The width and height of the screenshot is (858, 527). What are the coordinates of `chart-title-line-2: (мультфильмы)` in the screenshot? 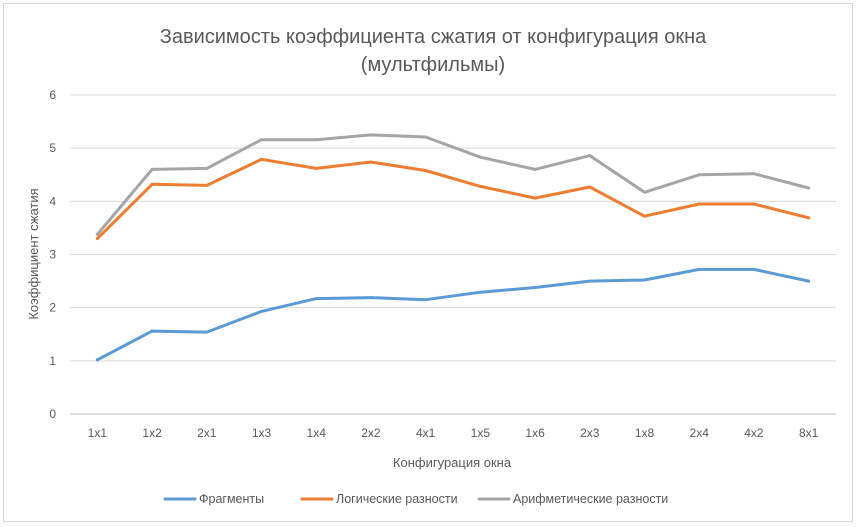 It's located at (433, 65).